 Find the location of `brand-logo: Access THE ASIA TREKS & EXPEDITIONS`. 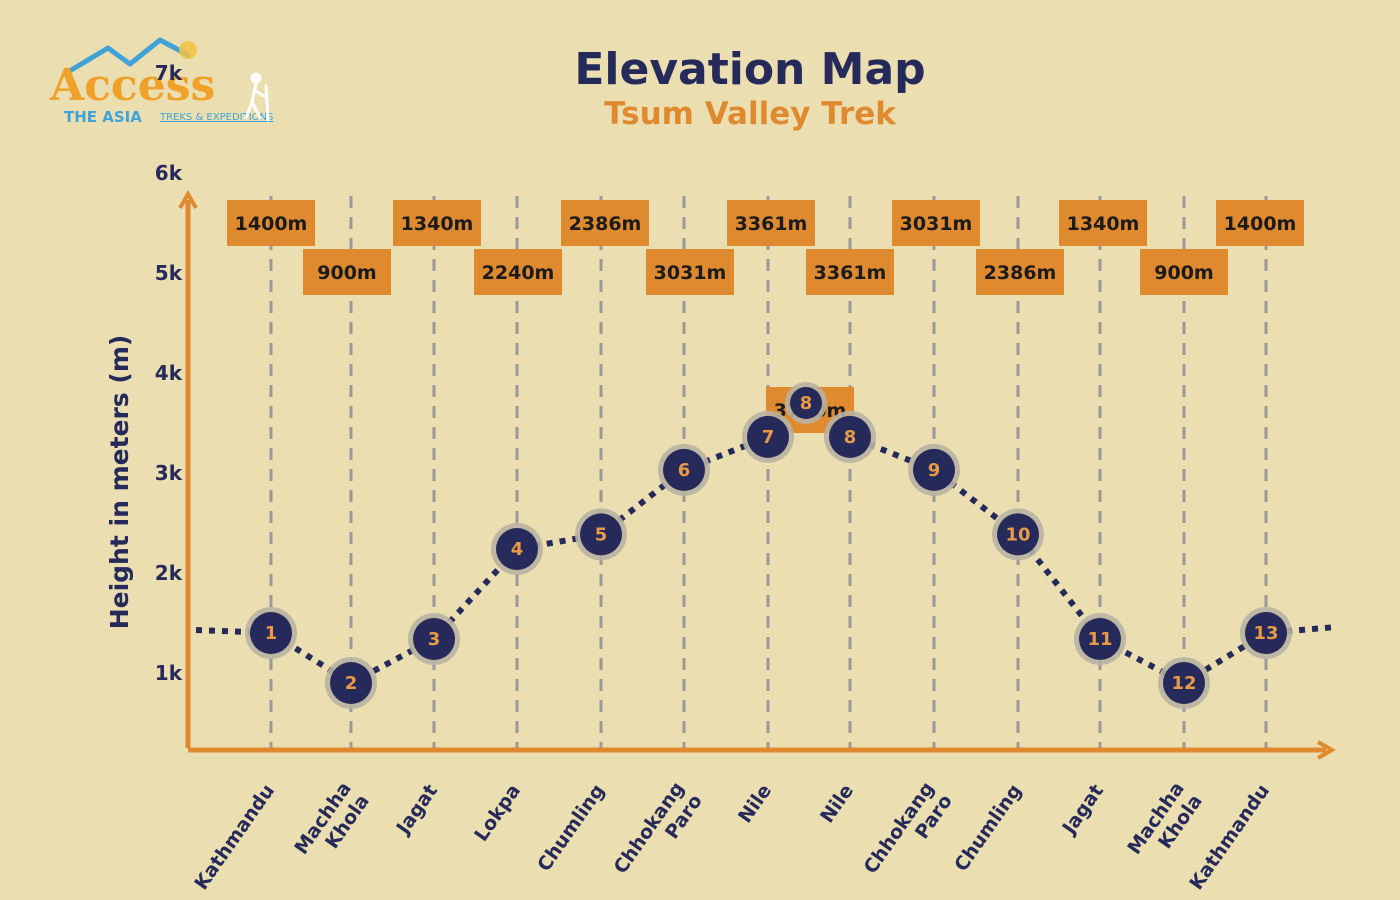

brand-logo: Access THE ASIA TREKS & EXPEDITIONS is located at coordinates (161, 81).